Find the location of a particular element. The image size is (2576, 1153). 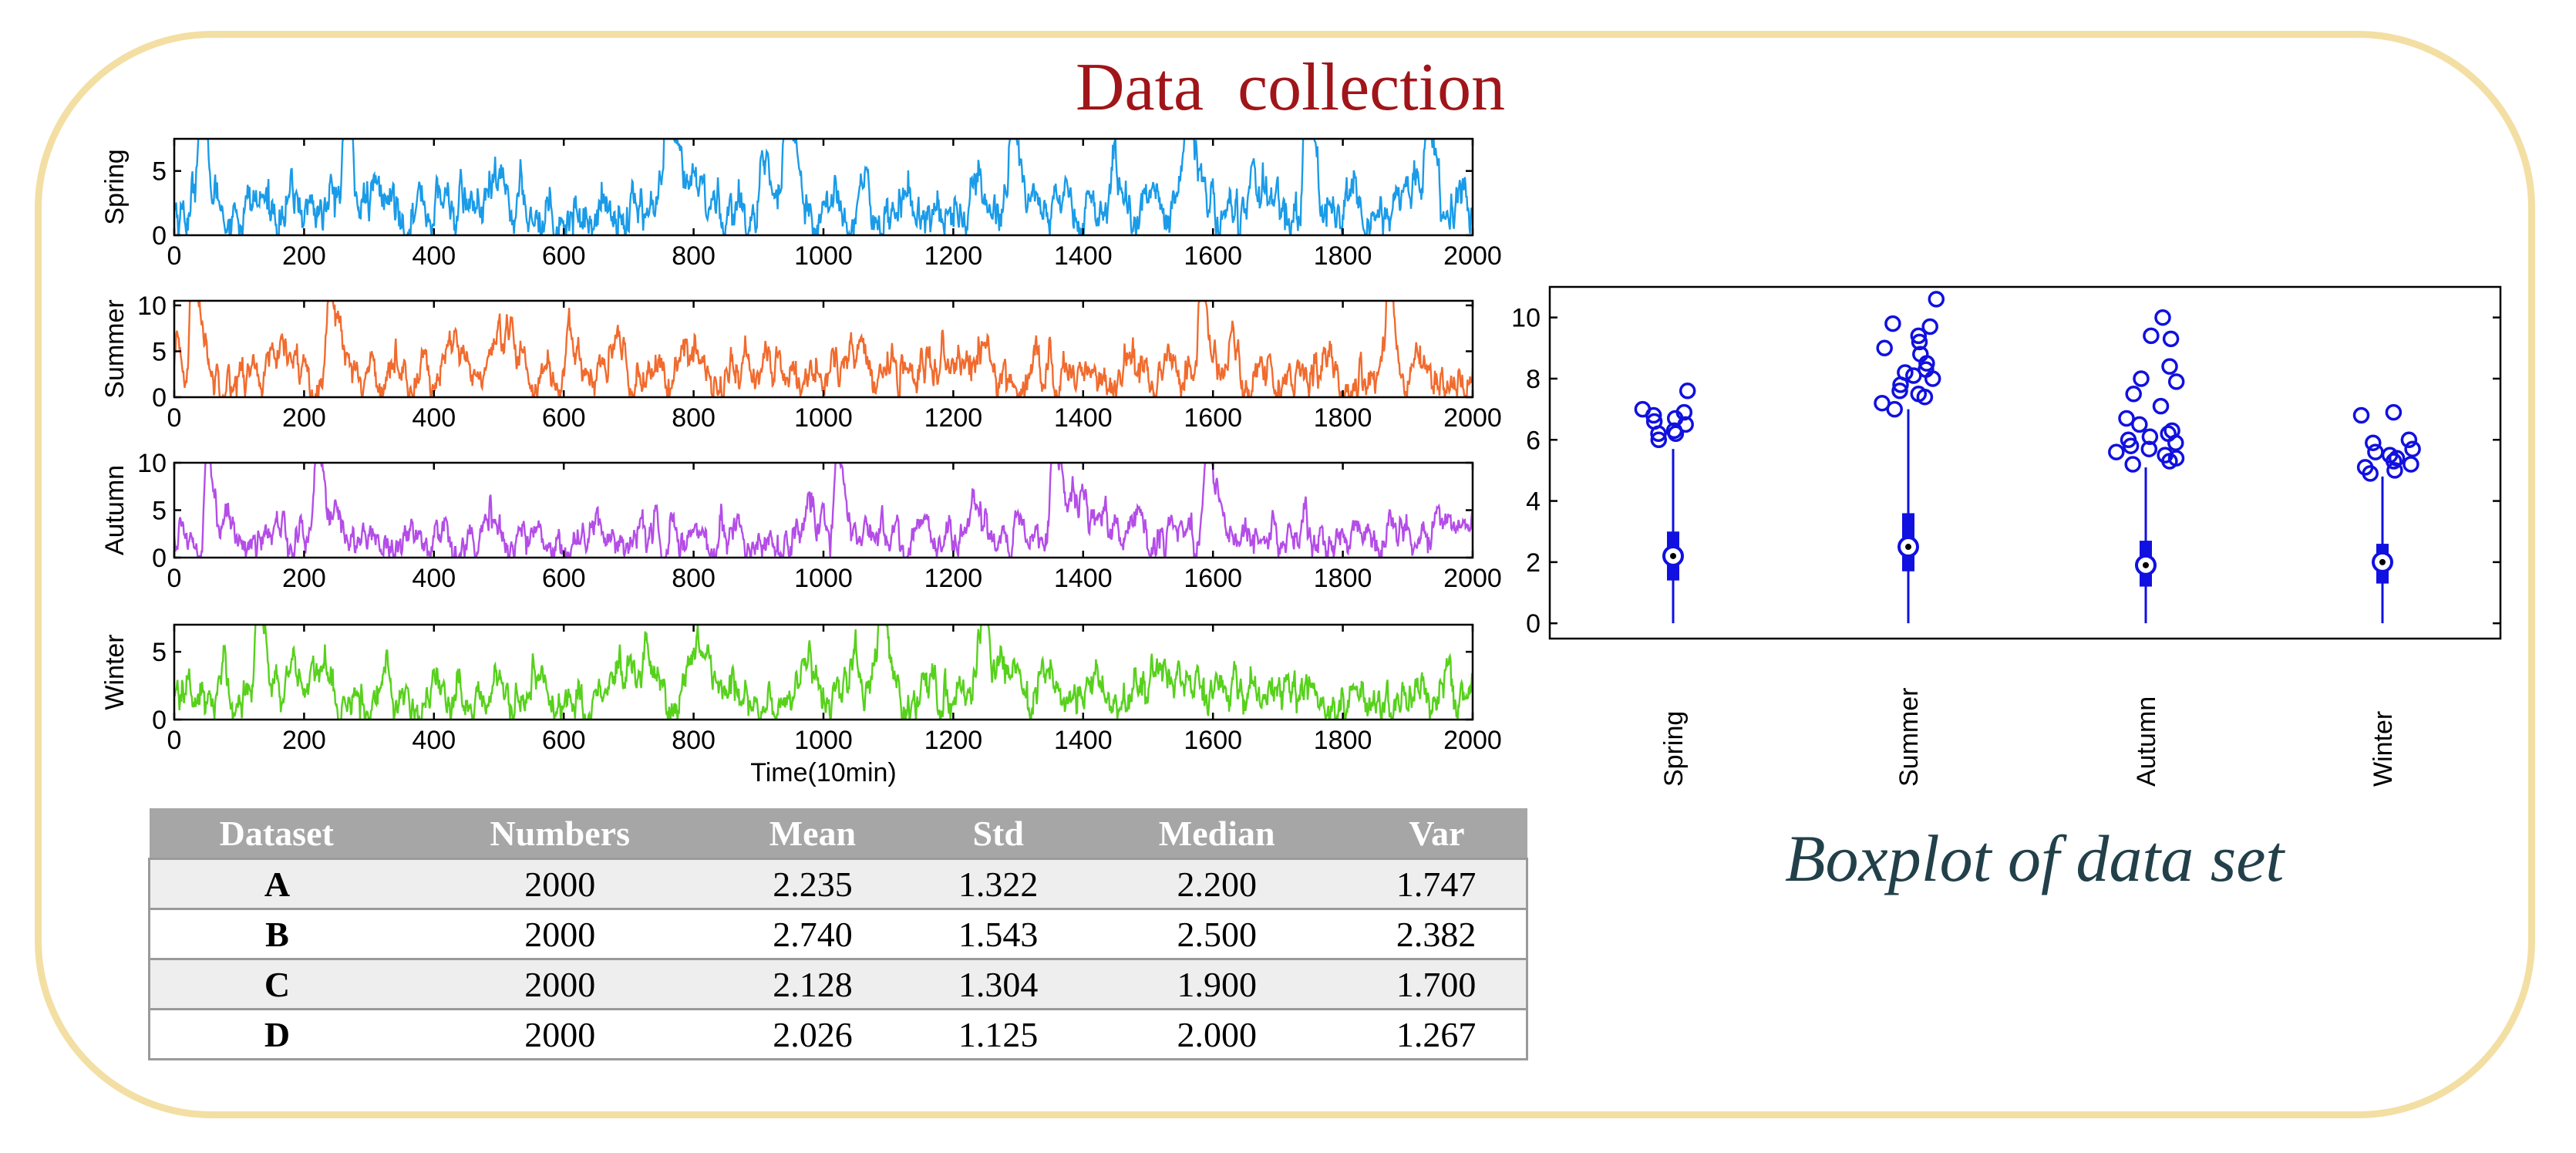

y-axis-label-spring: Spring is located at coordinates (115, 187).